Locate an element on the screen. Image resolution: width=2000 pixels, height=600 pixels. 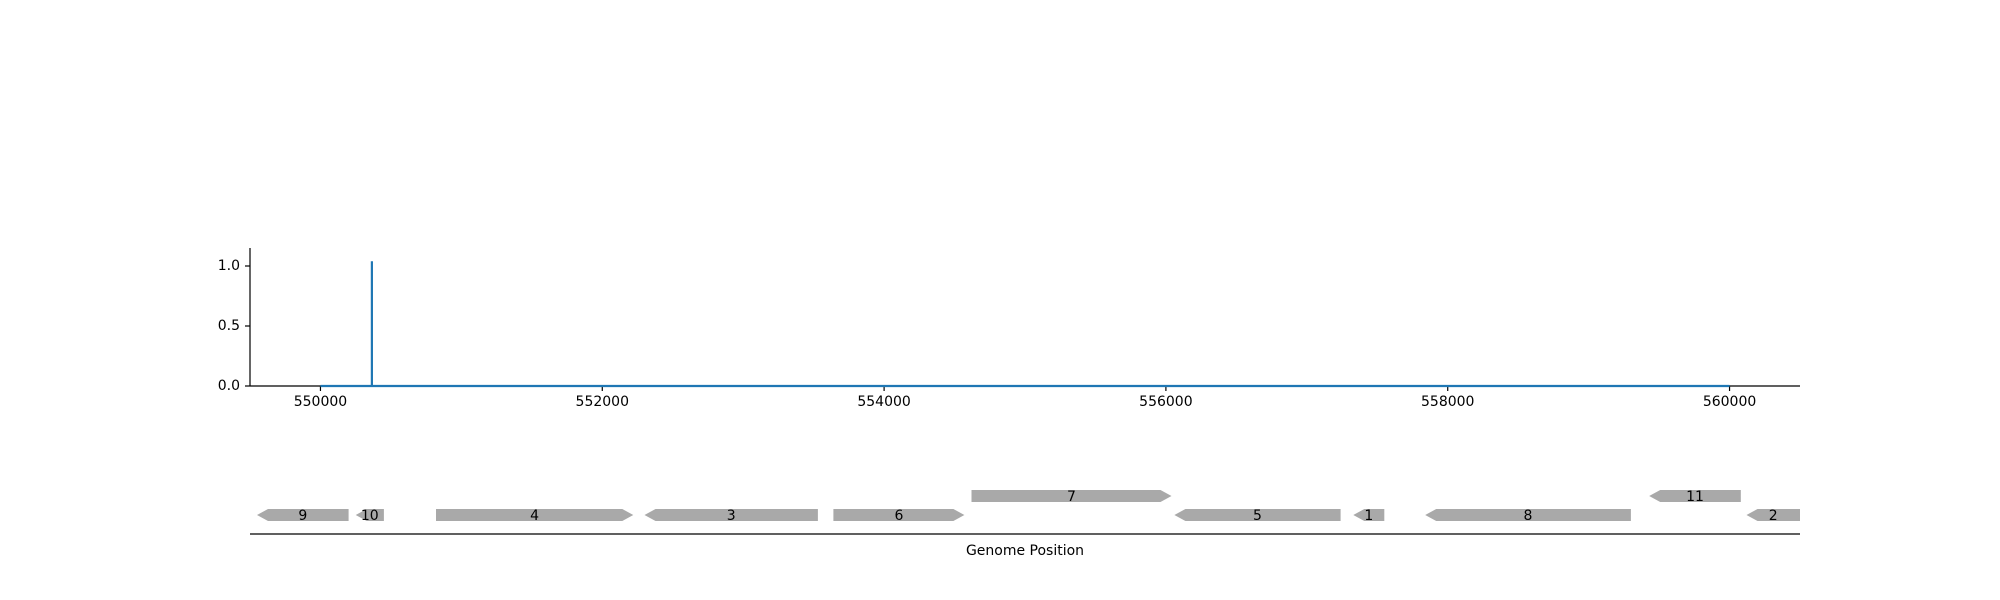
gene-track: 9 10 4 3 6 7 5 1 8 11 2 Genome Position is located at coordinates (1025, 524).